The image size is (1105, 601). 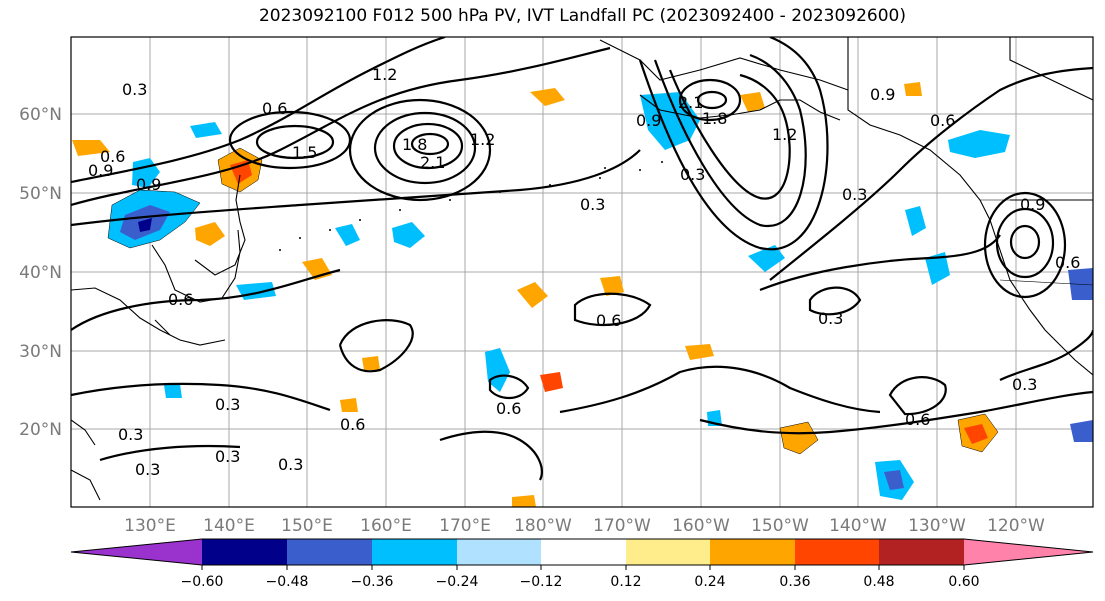 I want to click on colorbar-label: −0.12, so click(x=541, y=582).